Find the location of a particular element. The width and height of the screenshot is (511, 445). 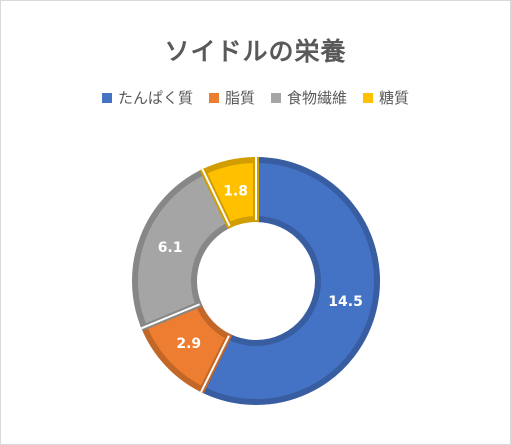

legend-swatch-protein is located at coordinates (106, 97).